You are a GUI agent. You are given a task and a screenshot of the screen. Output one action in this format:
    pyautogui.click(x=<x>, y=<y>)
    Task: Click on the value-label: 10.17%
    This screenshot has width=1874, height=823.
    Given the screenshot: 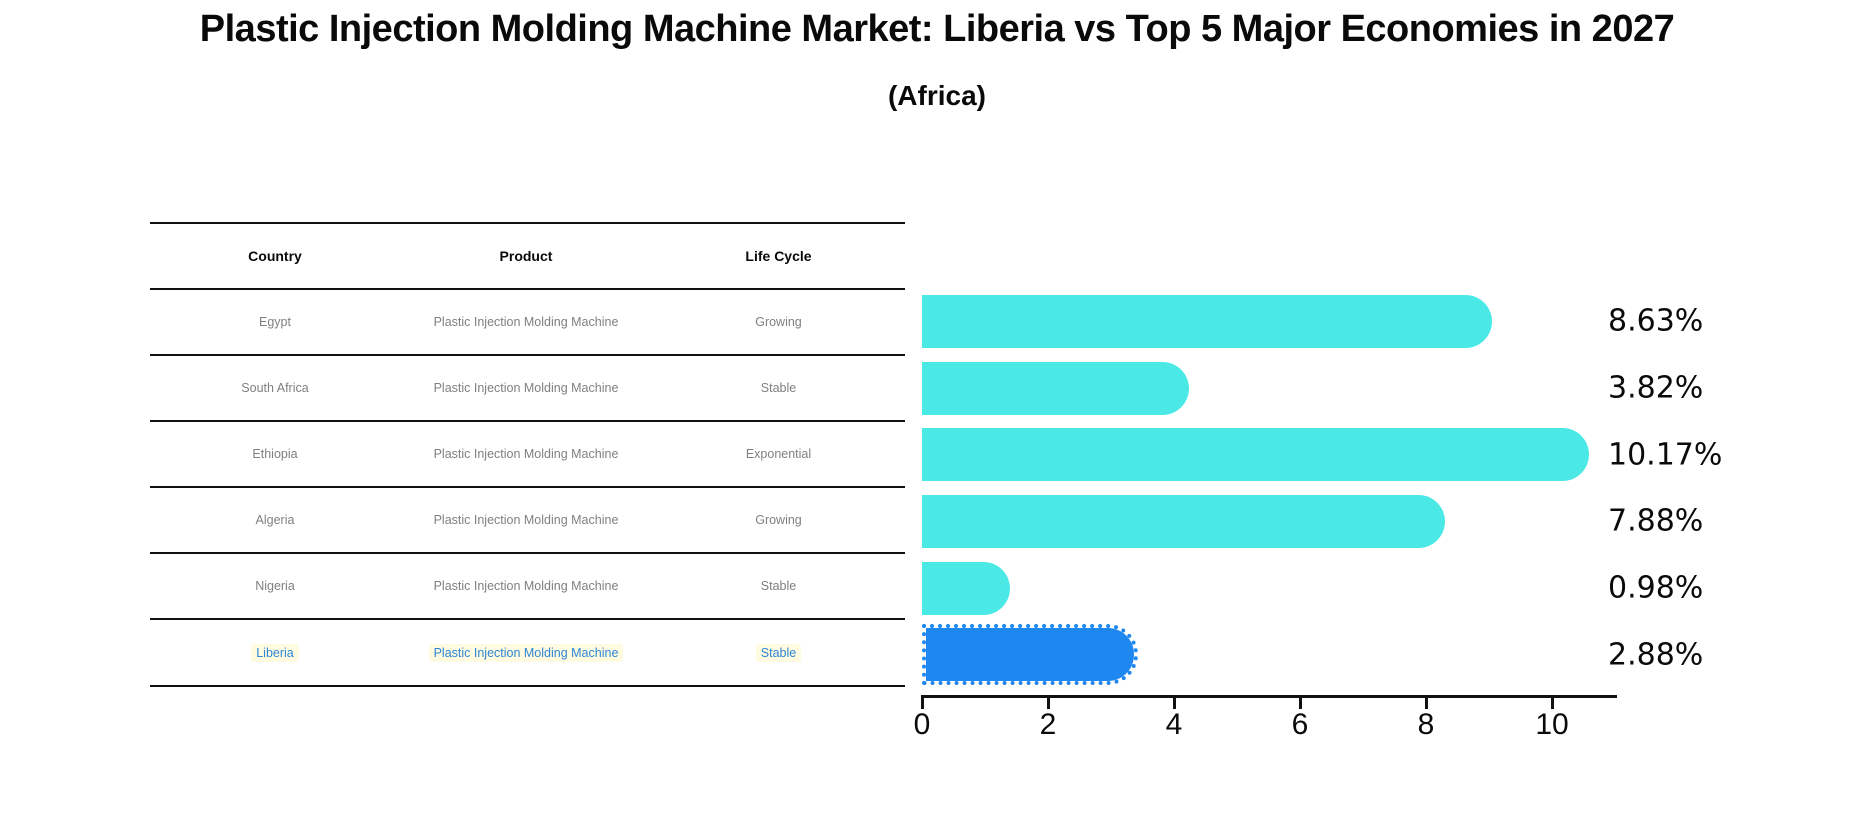 What is the action you would take?
    pyautogui.click(x=1665, y=455)
    